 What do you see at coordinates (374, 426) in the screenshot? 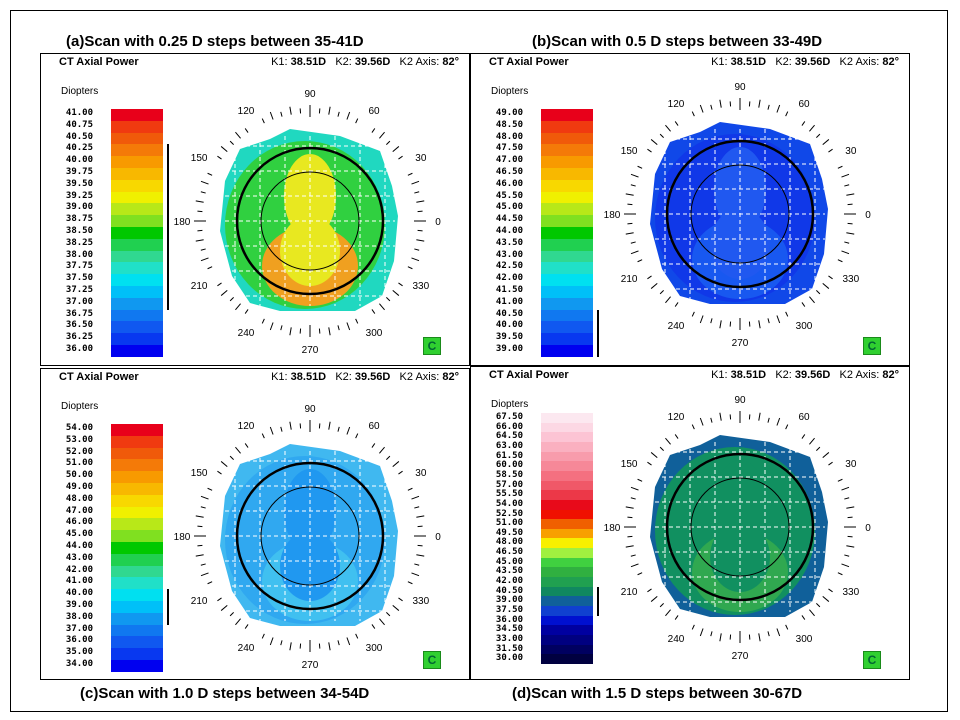
I see `angle-label: 60` at bounding box center [374, 426].